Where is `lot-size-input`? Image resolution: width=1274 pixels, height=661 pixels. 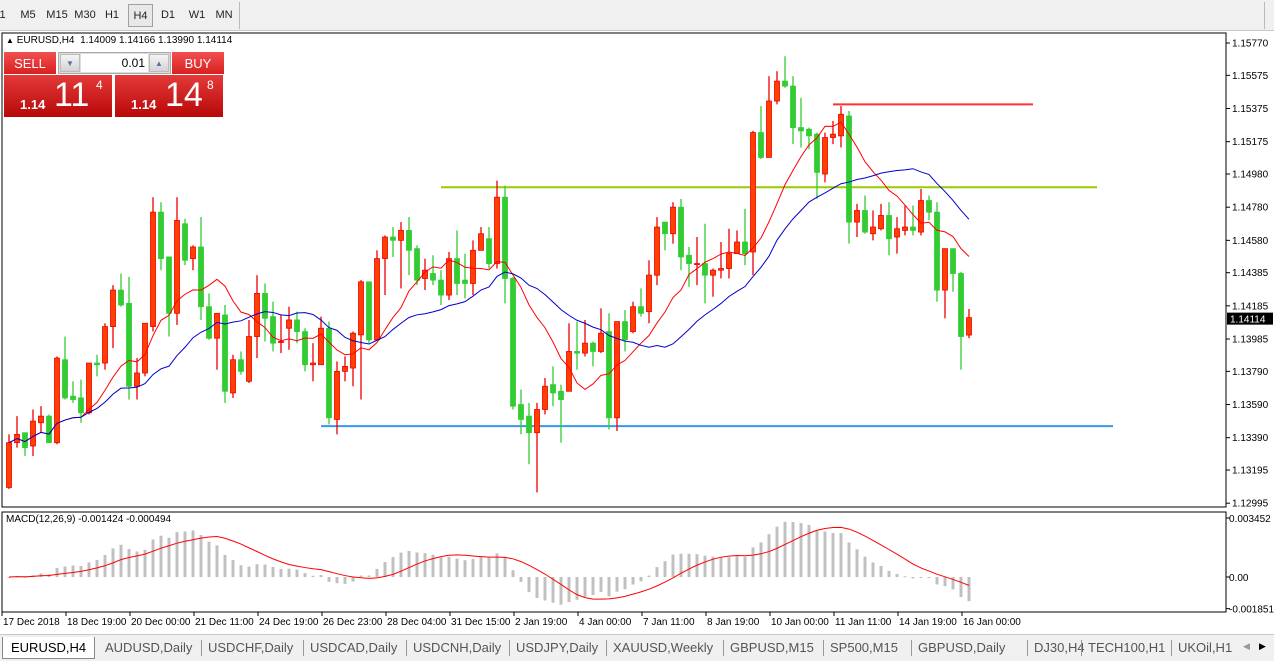 lot-size-input is located at coordinates (114, 63).